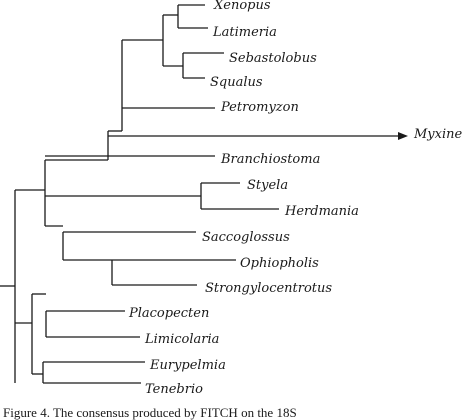 Image resolution: width=474 pixels, height=420 pixels. Describe the element at coordinates (168, 313) in the screenshot. I see `taxon-label-placopecten: Placopecten` at that location.